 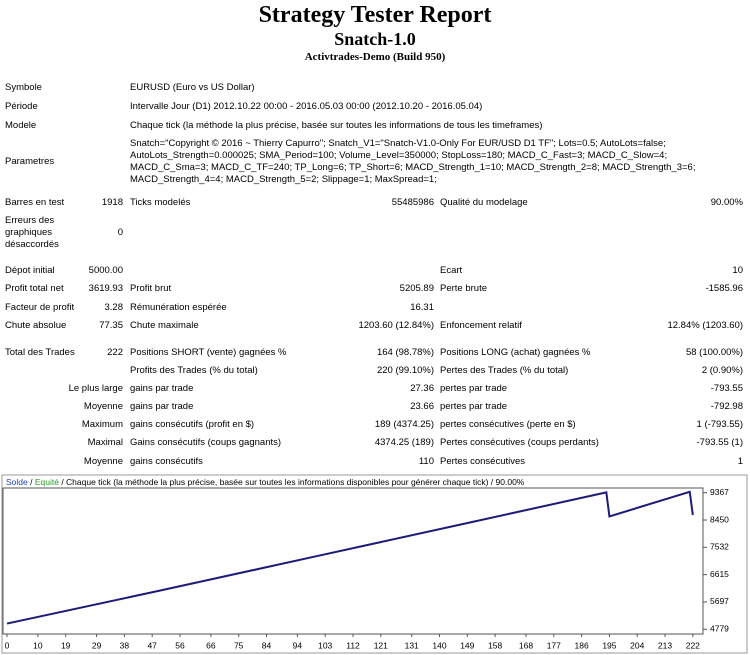 What do you see at coordinates (474, 406) in the screenshot?
I see `cell-label: pertes par trade` at bounding box center [474, 406].